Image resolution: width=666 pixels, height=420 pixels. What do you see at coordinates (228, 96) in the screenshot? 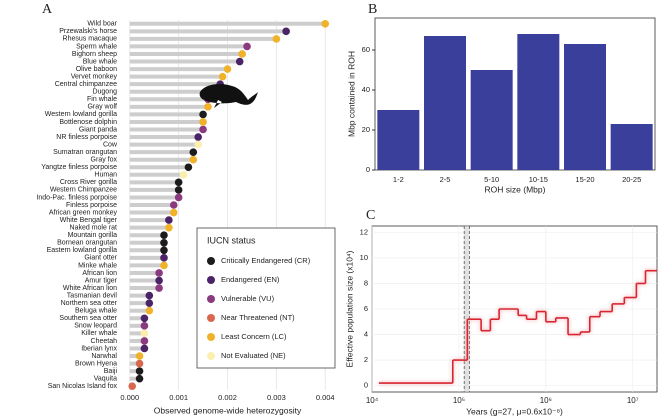
I see `whale-silhouette` at bounding box center [228, 96].